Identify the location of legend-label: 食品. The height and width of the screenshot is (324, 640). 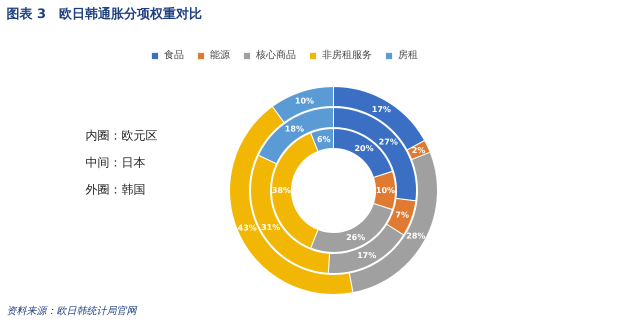
(174, 55).